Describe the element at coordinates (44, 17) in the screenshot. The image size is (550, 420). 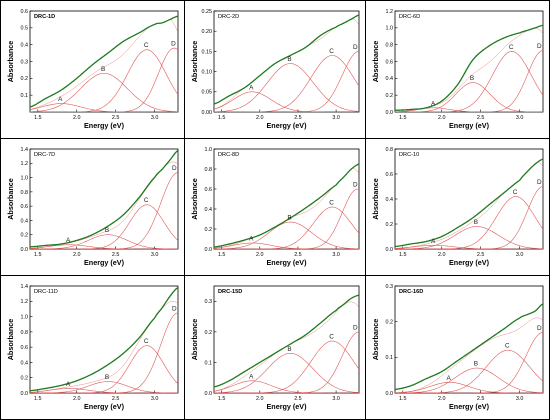
I see `p1-panel-title: DRC-1D` at that location.